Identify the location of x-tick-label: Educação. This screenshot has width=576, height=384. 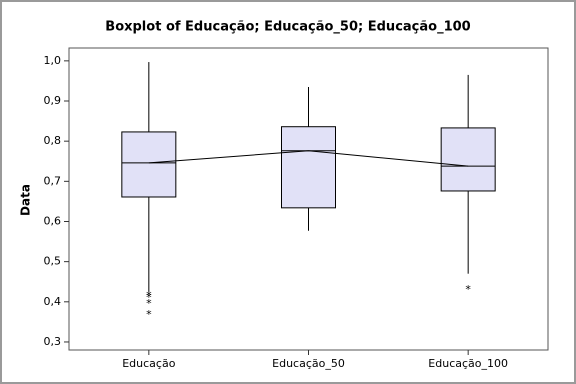
(148, 363).